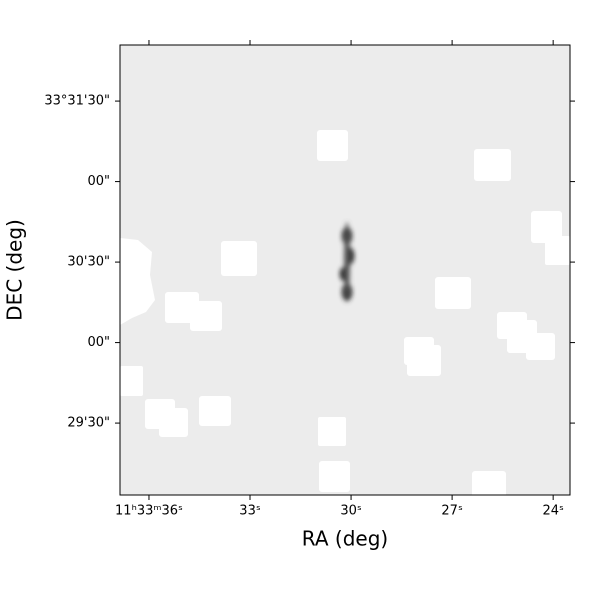 This screenshot has height=600, width=600. Describe the element at coordinates (250, 511) in the screenshot. I see `x-tick-label: 33ˢ` at that location.